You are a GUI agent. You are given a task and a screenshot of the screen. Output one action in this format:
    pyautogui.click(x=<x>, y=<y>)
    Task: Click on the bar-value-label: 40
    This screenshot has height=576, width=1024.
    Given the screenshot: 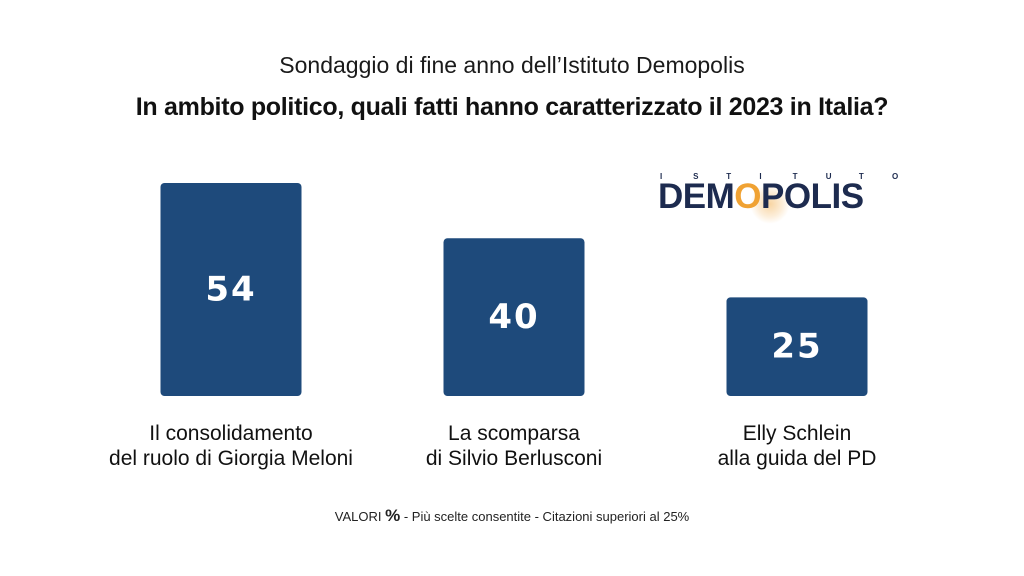 What is the action you would take?
    pyautogui.click(x=513, y=317)
    